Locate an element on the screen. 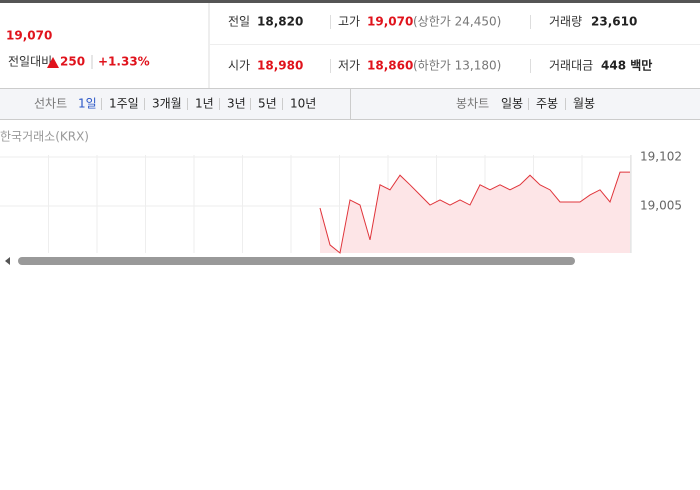  stat-label: 고가 is located at coordinates (349, 22).